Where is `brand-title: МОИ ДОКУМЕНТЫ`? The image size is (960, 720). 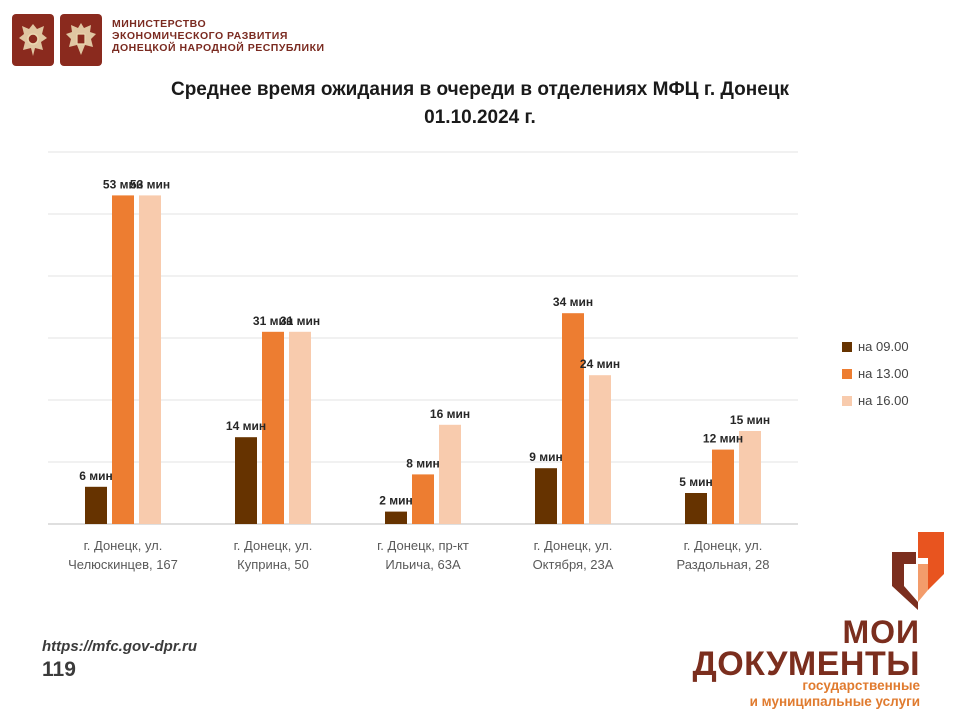 brand-title: МОИ ДОКУМЕНТЫ is located at coordinates (806, 648).